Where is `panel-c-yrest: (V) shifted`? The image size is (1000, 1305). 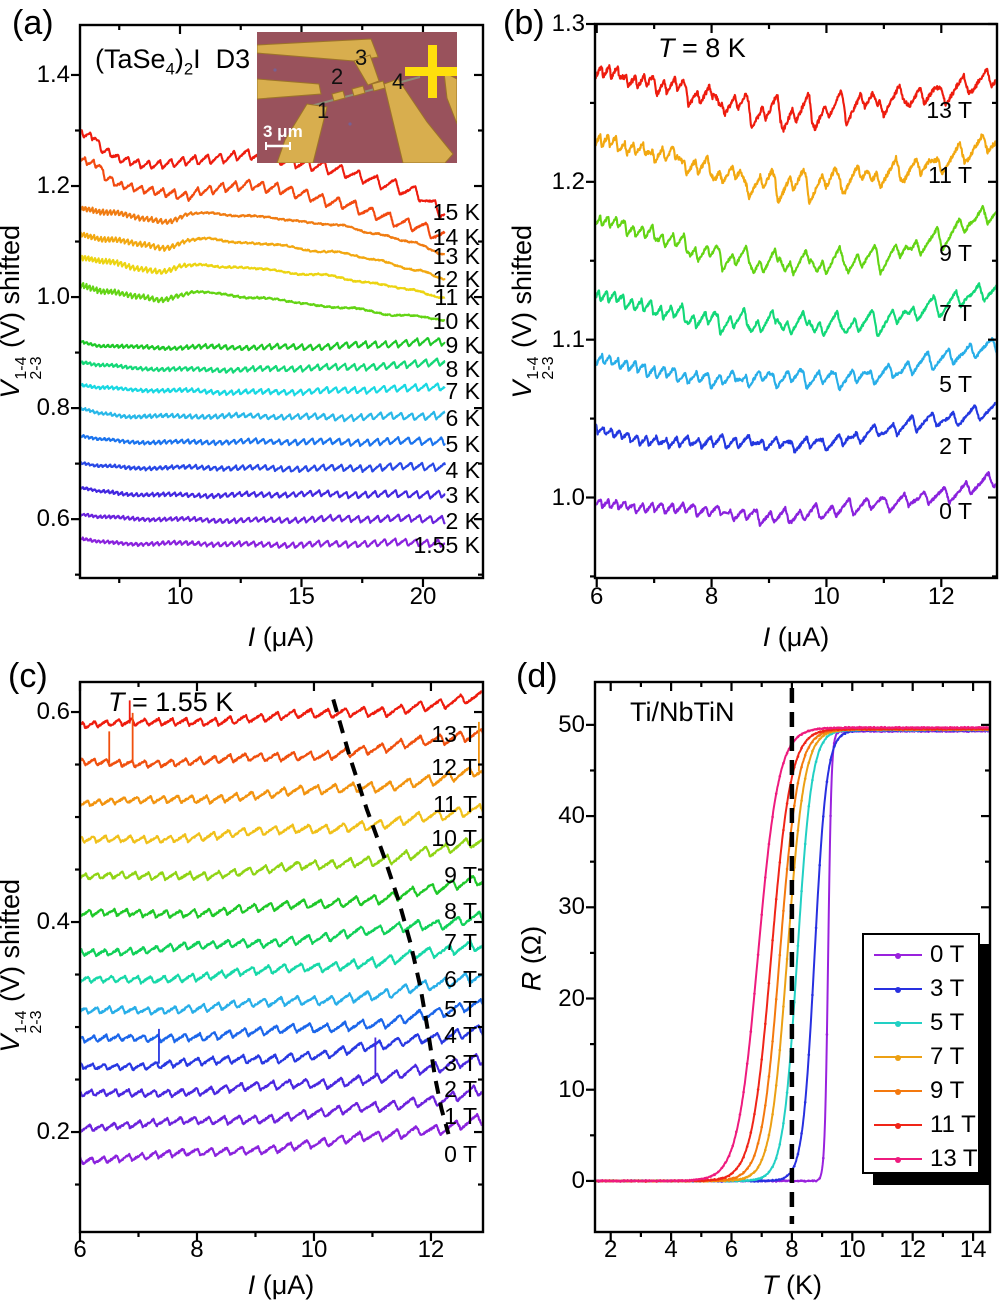 panel-c-yrest: (V) shifted is located at coordinates (13, 940).